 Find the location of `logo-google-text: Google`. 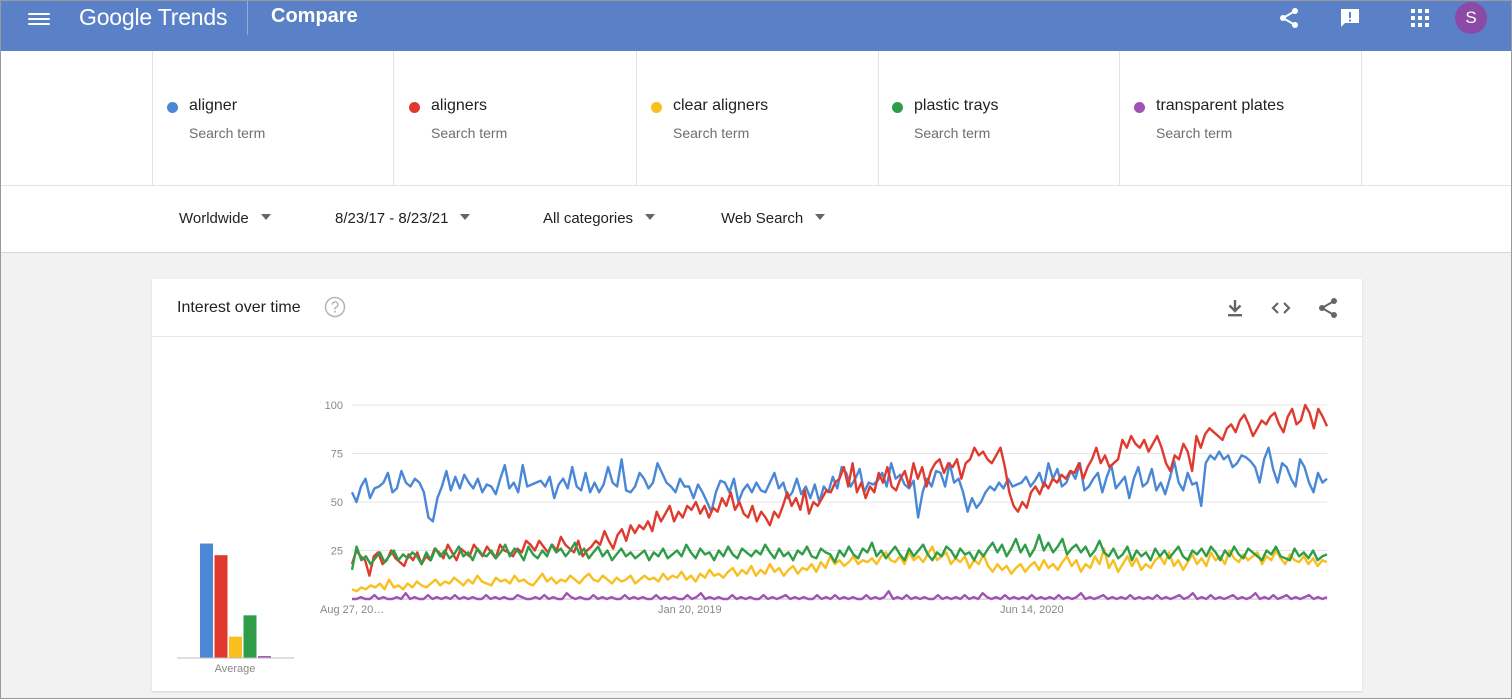

logo-google-text: Google is located at coordinates (115, 17).